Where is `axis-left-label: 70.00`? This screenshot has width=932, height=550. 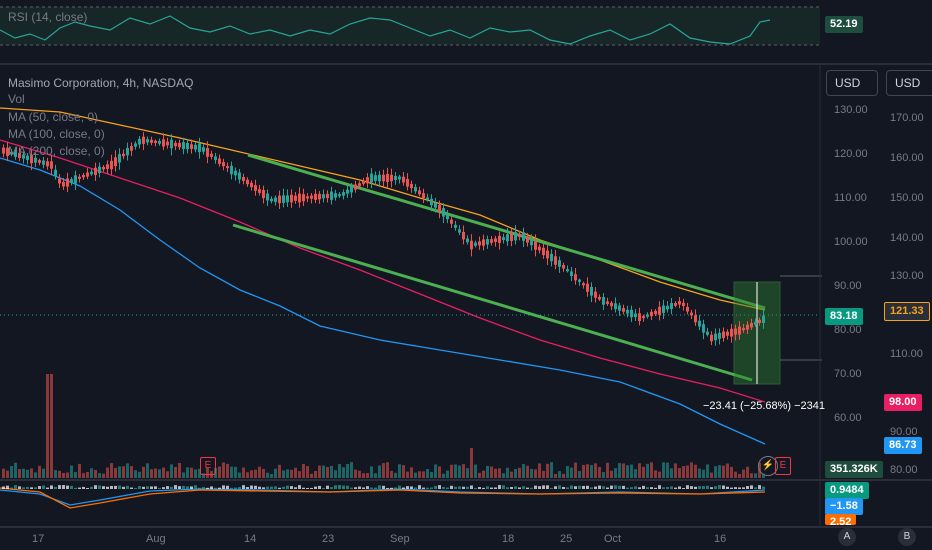 axis-left-label: 70.00 is located at coordinates (848, 374).